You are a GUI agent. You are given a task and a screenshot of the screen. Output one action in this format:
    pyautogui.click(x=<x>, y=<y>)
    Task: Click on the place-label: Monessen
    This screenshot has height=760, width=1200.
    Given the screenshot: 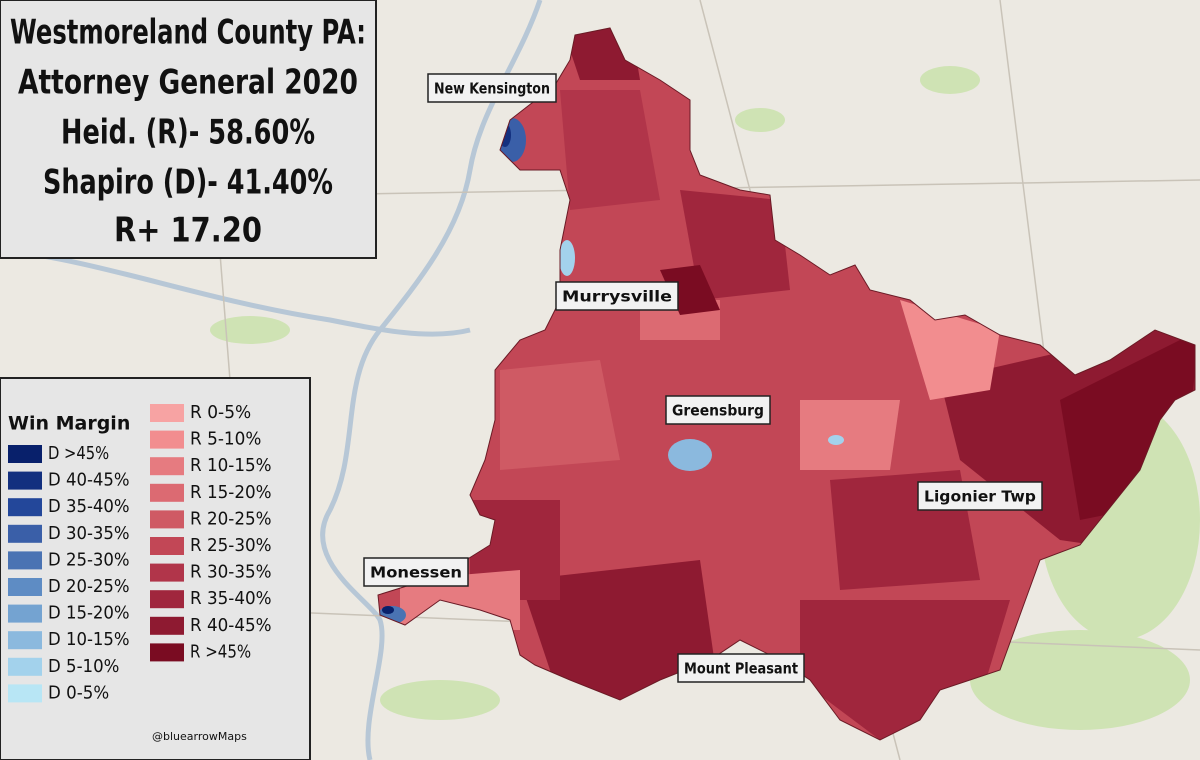 What is the action you would take?
    pyautogui.click(x=416, y=573)
    